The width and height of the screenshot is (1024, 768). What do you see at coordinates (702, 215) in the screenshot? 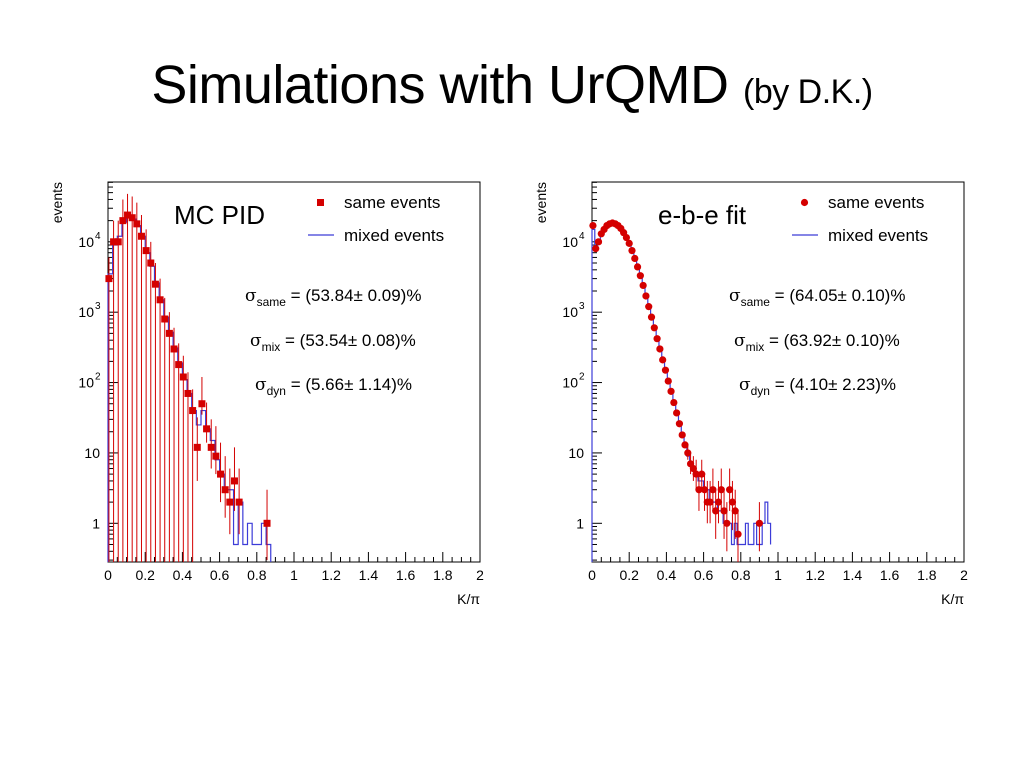
I see `chart-title: e-b-e fit` at bounding box center [702, 215].